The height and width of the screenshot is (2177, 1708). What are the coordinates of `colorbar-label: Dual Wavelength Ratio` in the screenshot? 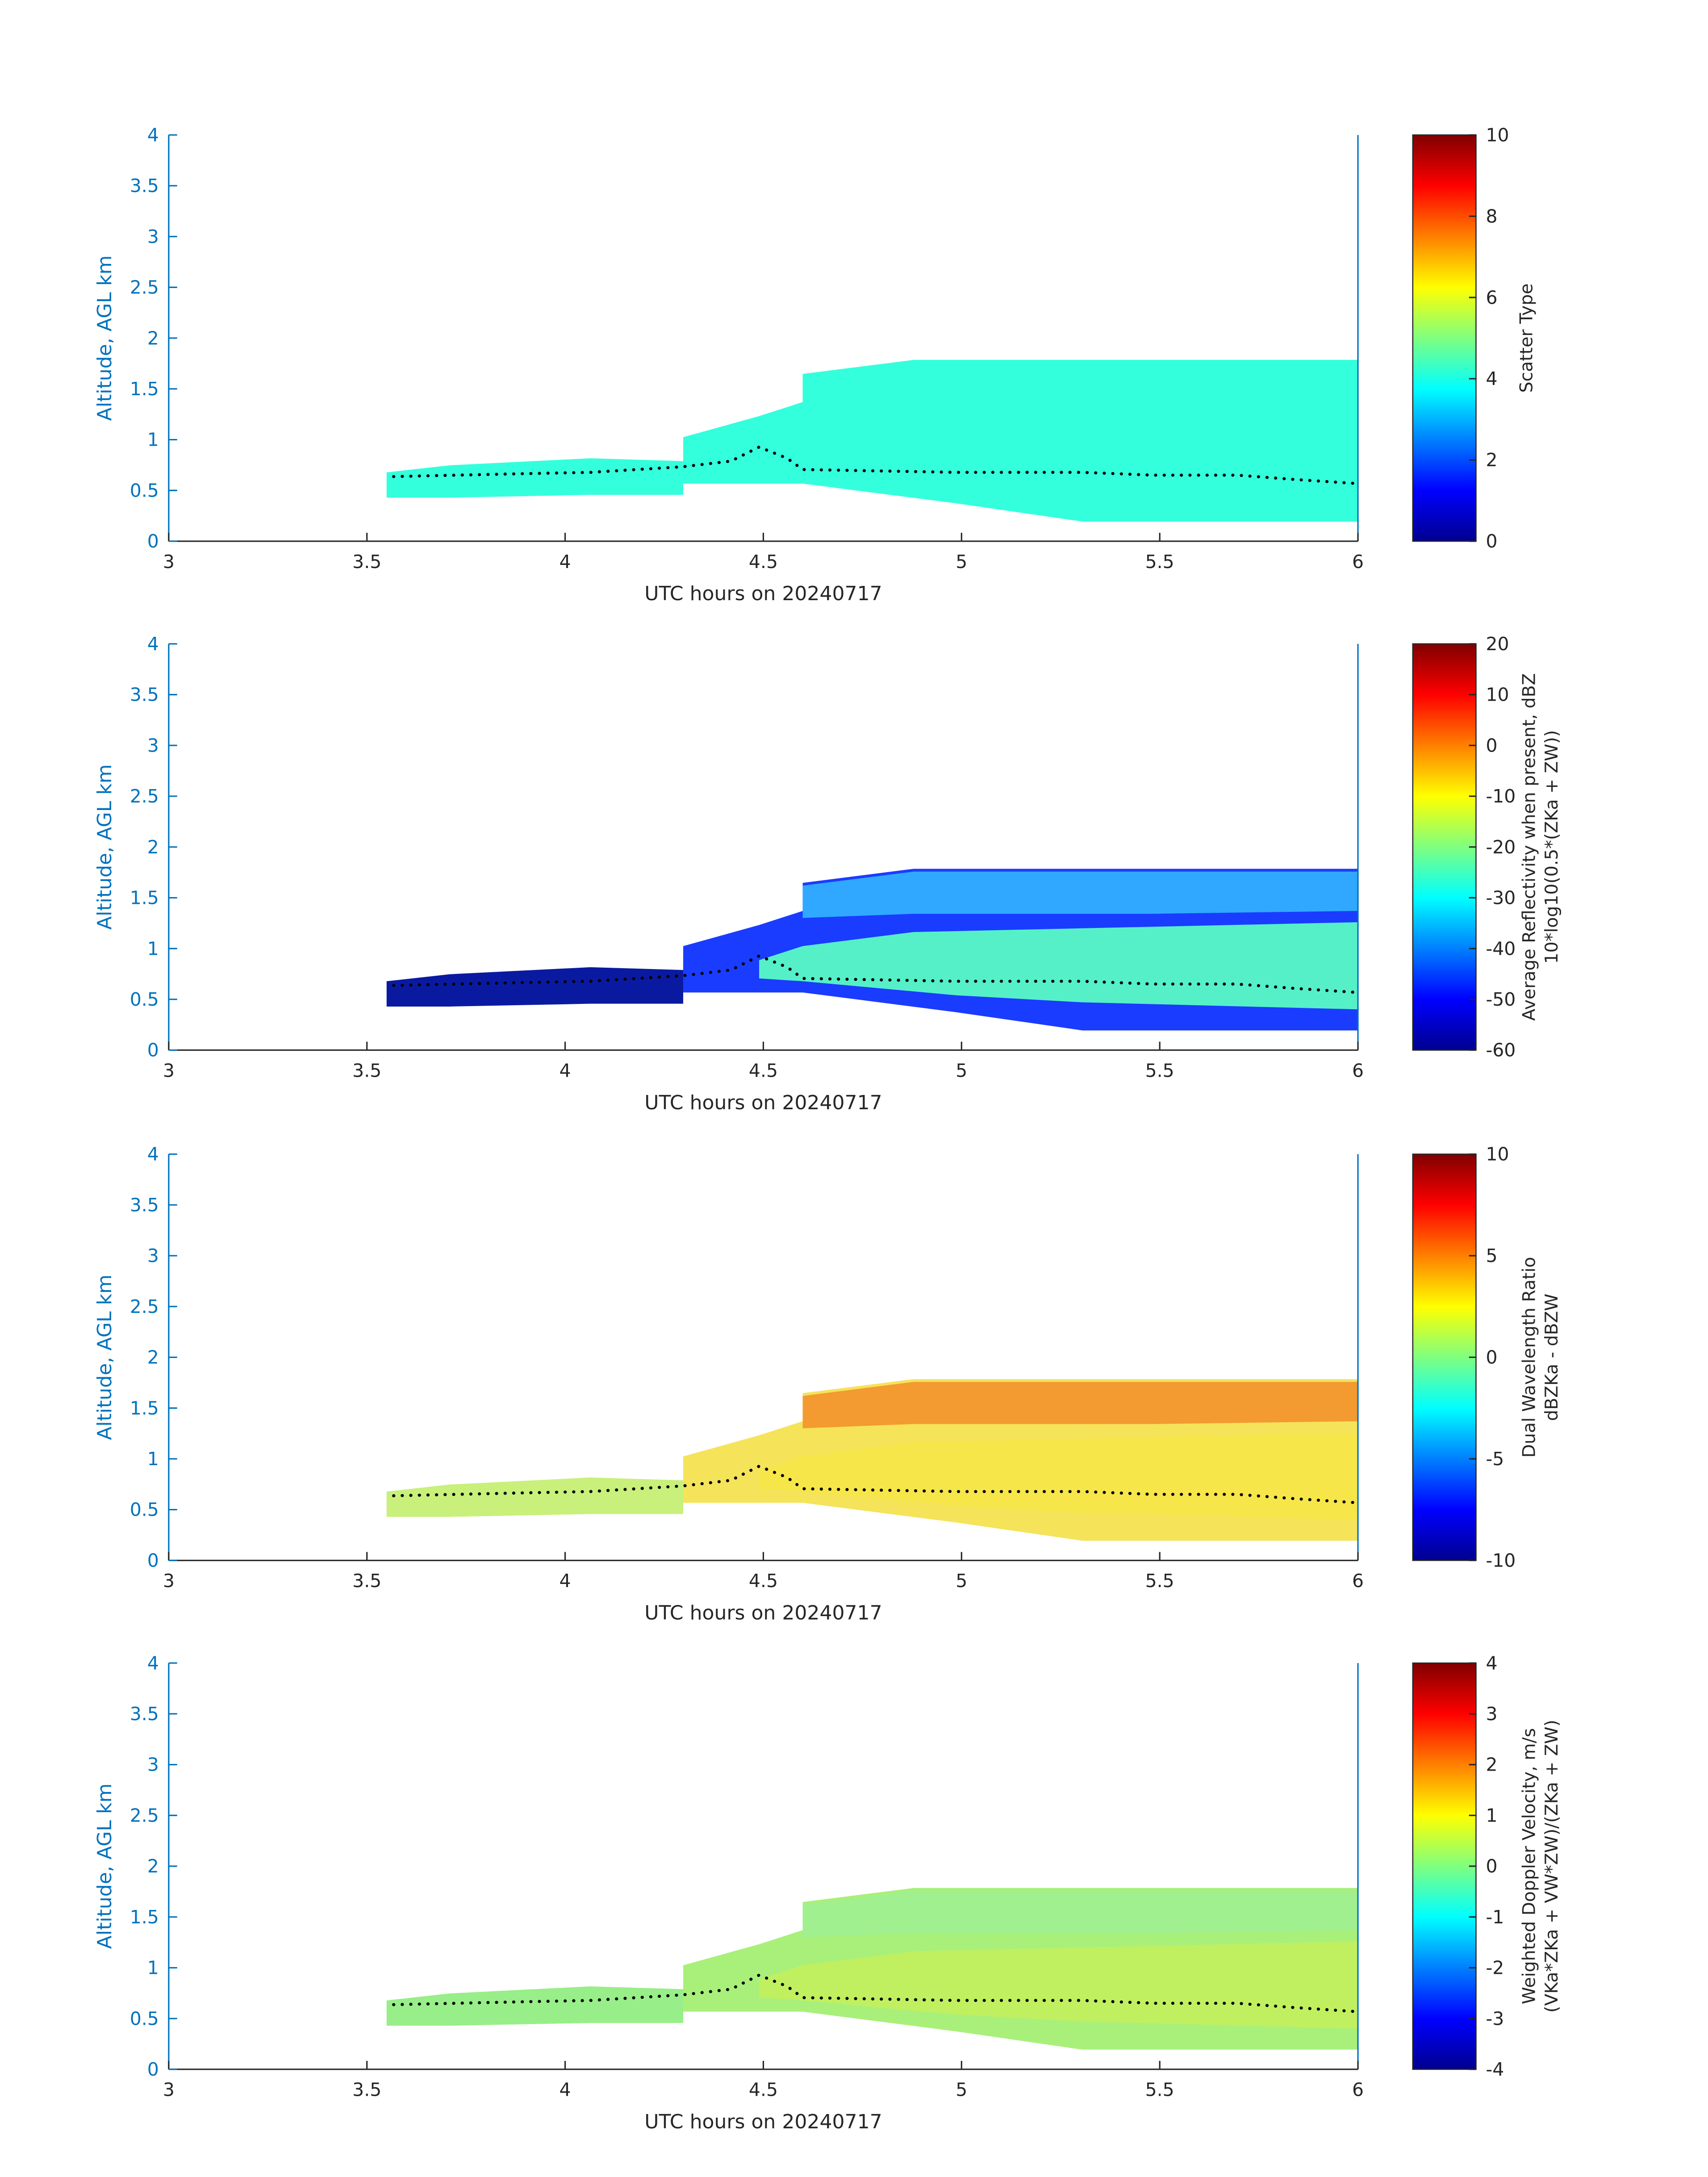 It's located at (1529, 1357).